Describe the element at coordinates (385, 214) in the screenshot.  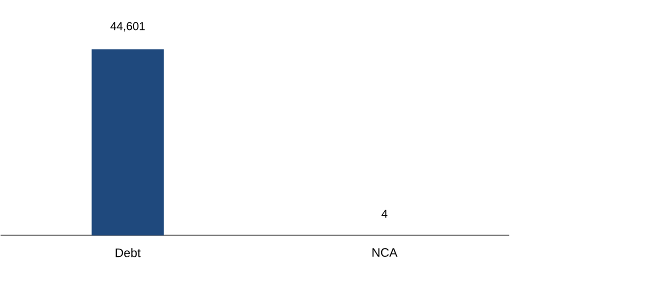
I see `data-label: 4` at that location.